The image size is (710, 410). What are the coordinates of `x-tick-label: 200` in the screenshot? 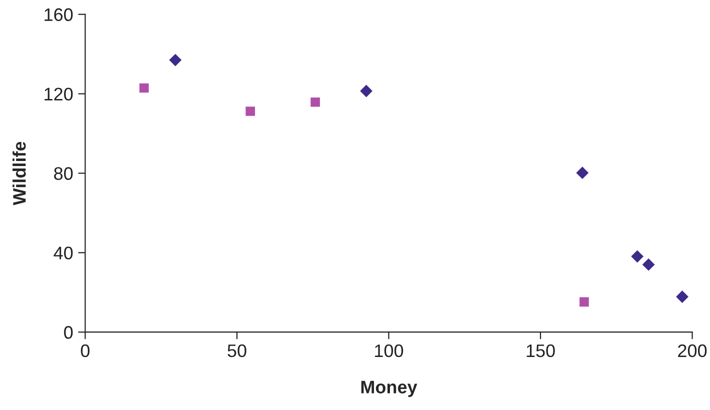 It's located at (692, 351).